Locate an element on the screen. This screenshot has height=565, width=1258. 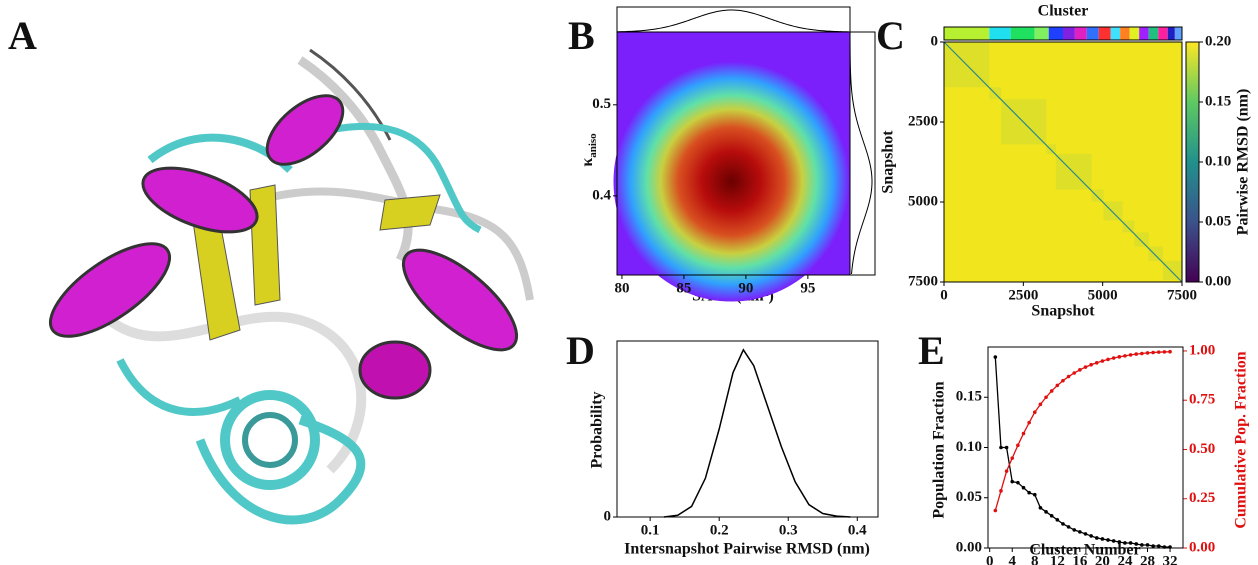
x-tick-label: 20 is located at coordinates (1102, 559).